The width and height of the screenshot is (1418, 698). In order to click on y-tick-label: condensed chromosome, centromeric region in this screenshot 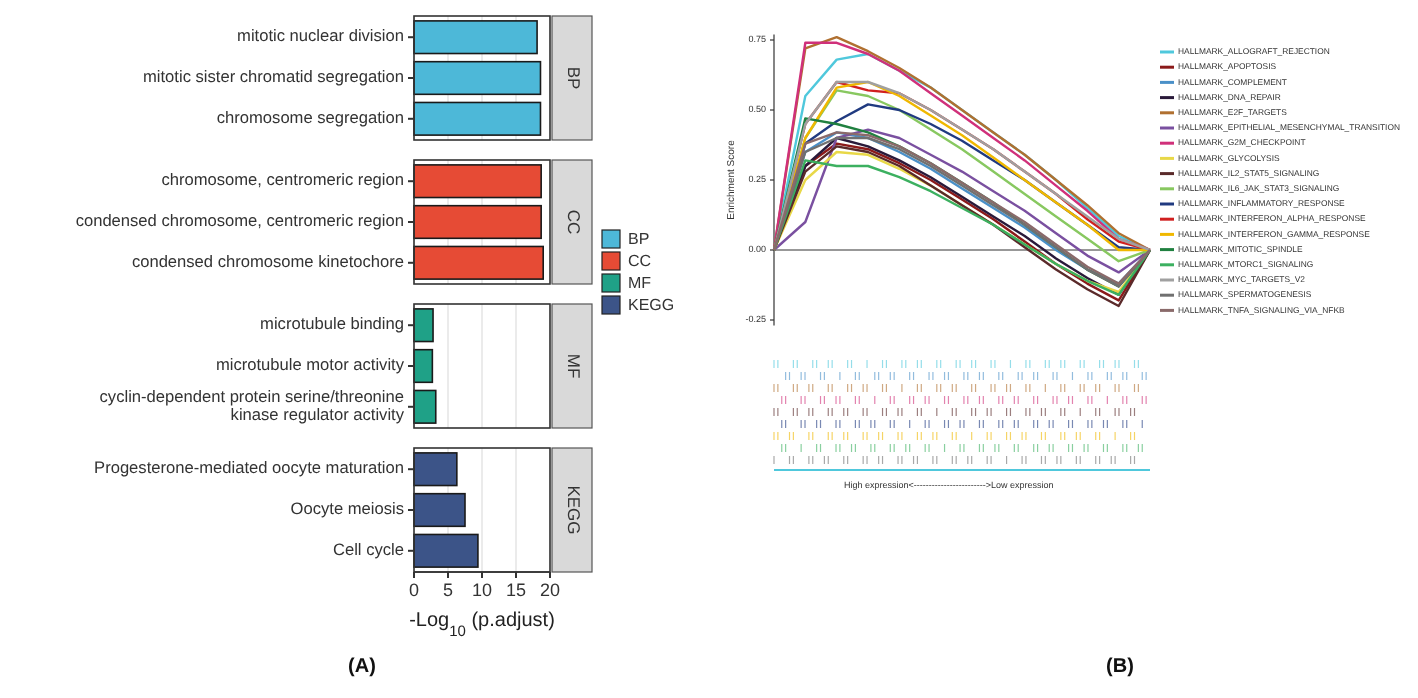, I will do `click(240, 220)`.